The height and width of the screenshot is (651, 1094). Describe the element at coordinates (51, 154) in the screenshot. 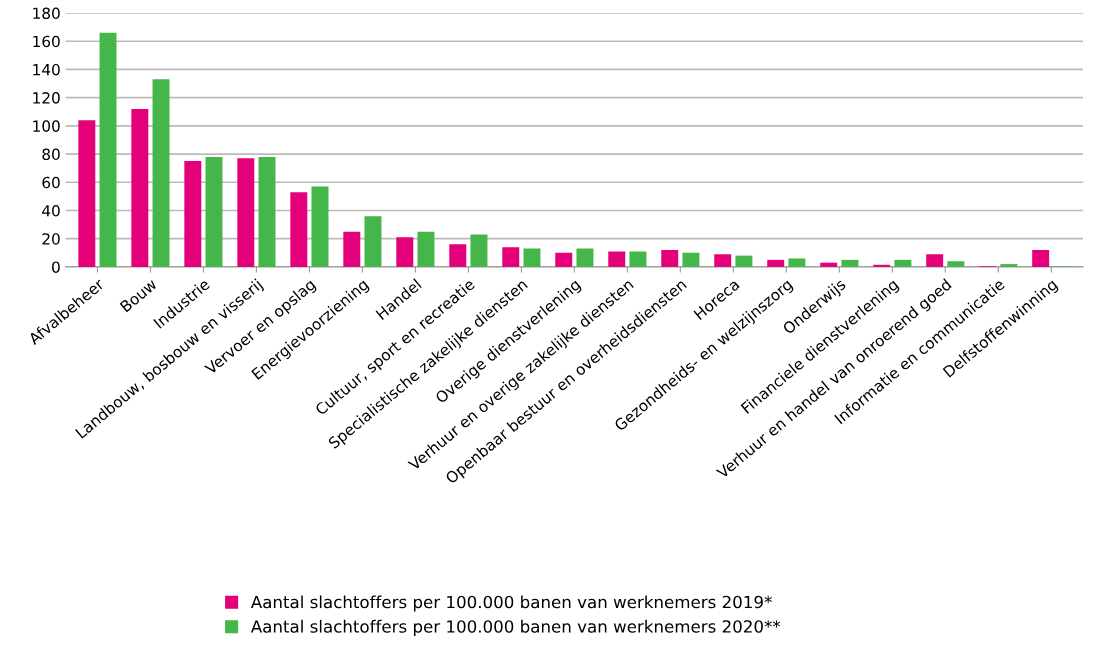

I see `y-tick-label: 80` at that location.